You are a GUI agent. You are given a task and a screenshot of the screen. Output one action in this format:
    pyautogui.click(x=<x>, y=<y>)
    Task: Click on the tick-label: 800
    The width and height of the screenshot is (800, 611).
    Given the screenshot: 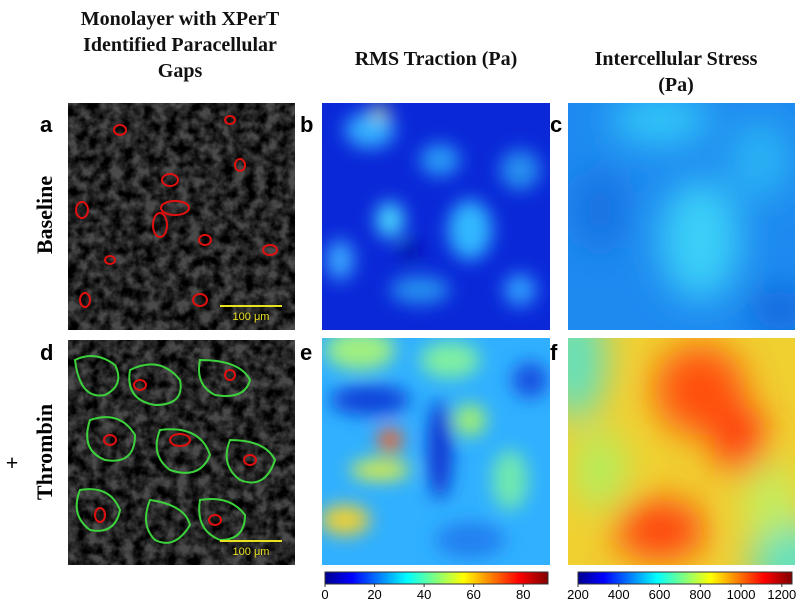 What is the action you would take?
    pyautogui.click(x=700, y=594)
    